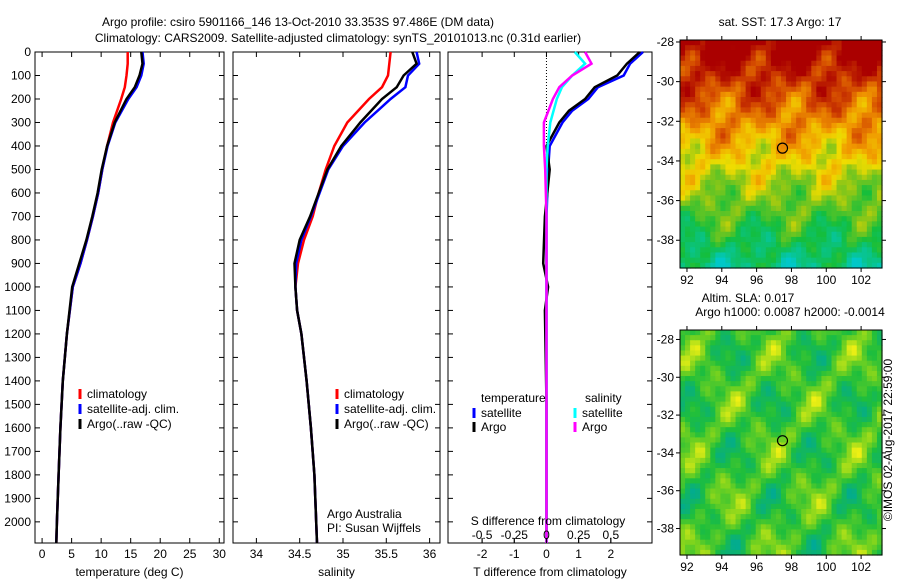  What do you see at coordinates (190, 554) in the screenshot?
I see `x-tick-label: 25` at bounding box center [190, 554].